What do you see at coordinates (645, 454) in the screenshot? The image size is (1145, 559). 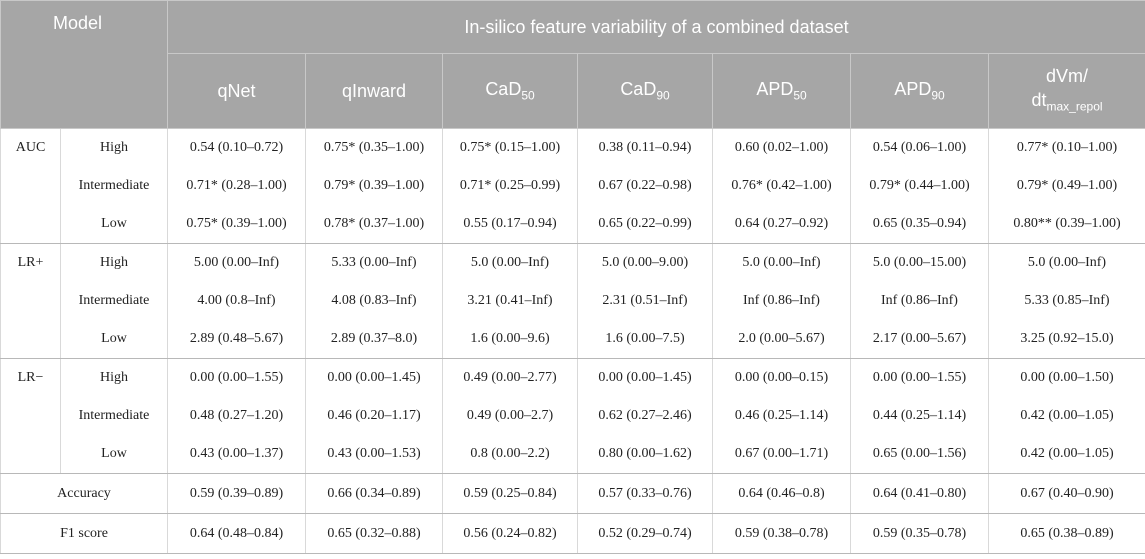 I see `table-cell: 0.80 (0.00–1.62)` at bounding box center [645, 454].